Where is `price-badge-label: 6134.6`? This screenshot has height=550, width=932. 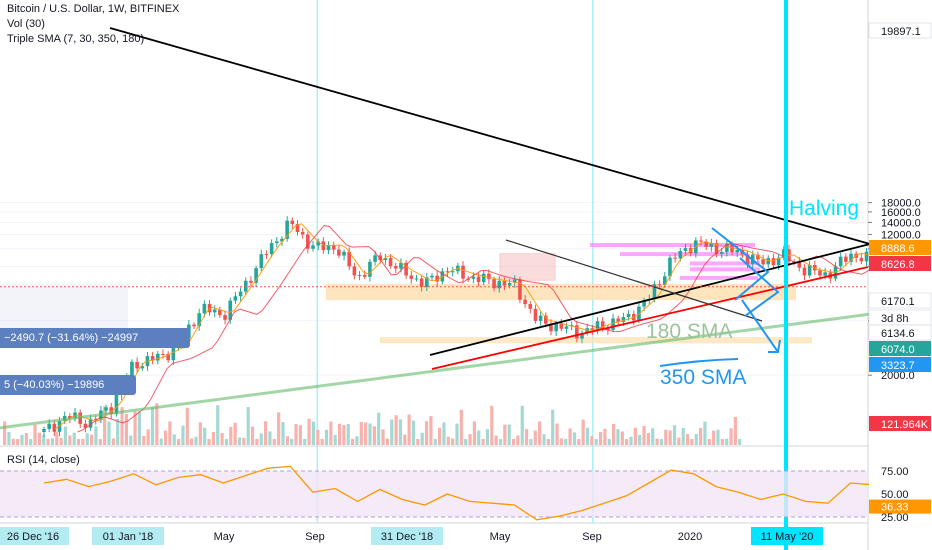 price-badge-label: 6134.6 is located at coordinates (898, 334).